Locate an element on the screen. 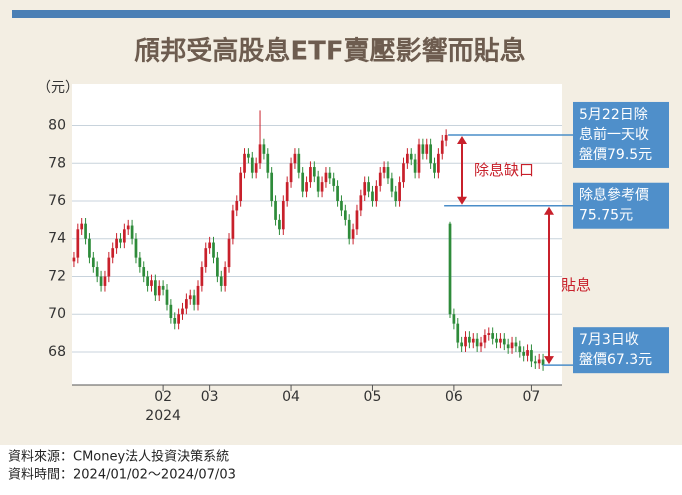 This screenshot has width=682, height=495. annotation-text: 5月22日除 is located at coordinates (613, 115).